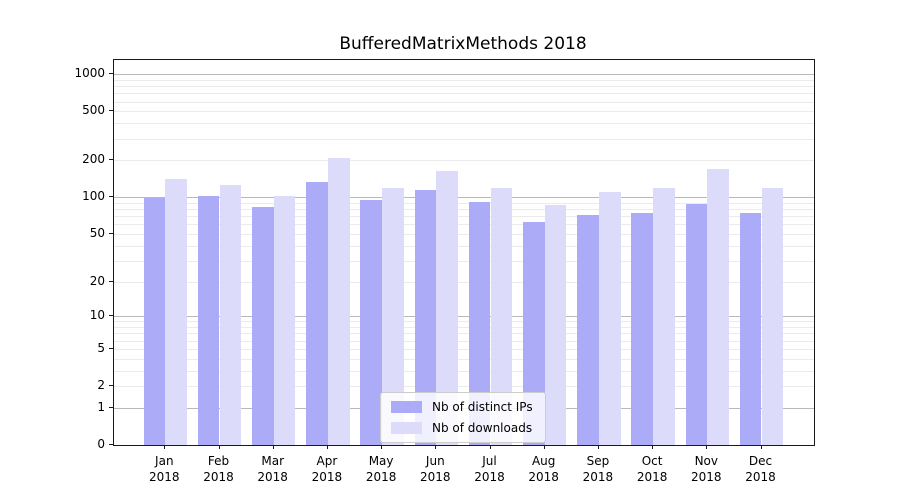 The height and width of the screenshot is (500, 900). I want to click on y-tick-label: 1, so click(101, 406).